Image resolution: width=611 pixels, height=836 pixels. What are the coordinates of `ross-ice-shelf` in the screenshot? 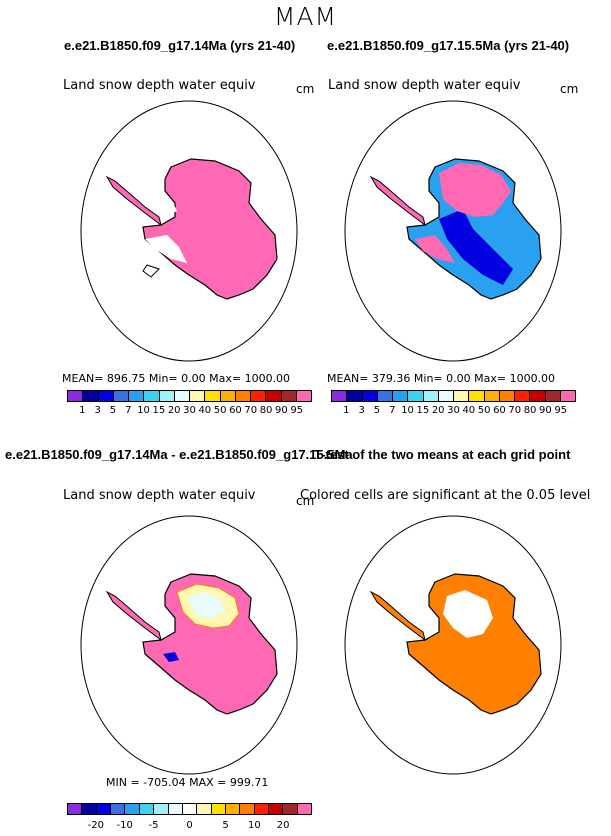 It's located at (435, 249).